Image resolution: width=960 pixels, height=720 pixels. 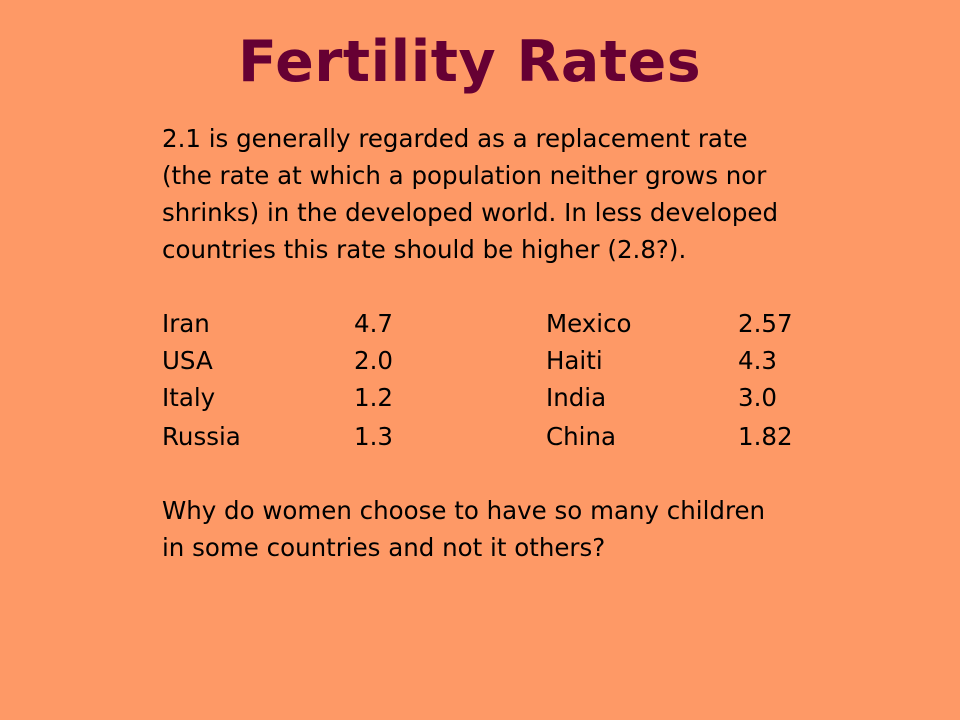 What do you see at coordinates (512, 360) in the screenshot?
I see `table-row: USA 2.0 Haiti 4.3` at bounding box center [512, 360].